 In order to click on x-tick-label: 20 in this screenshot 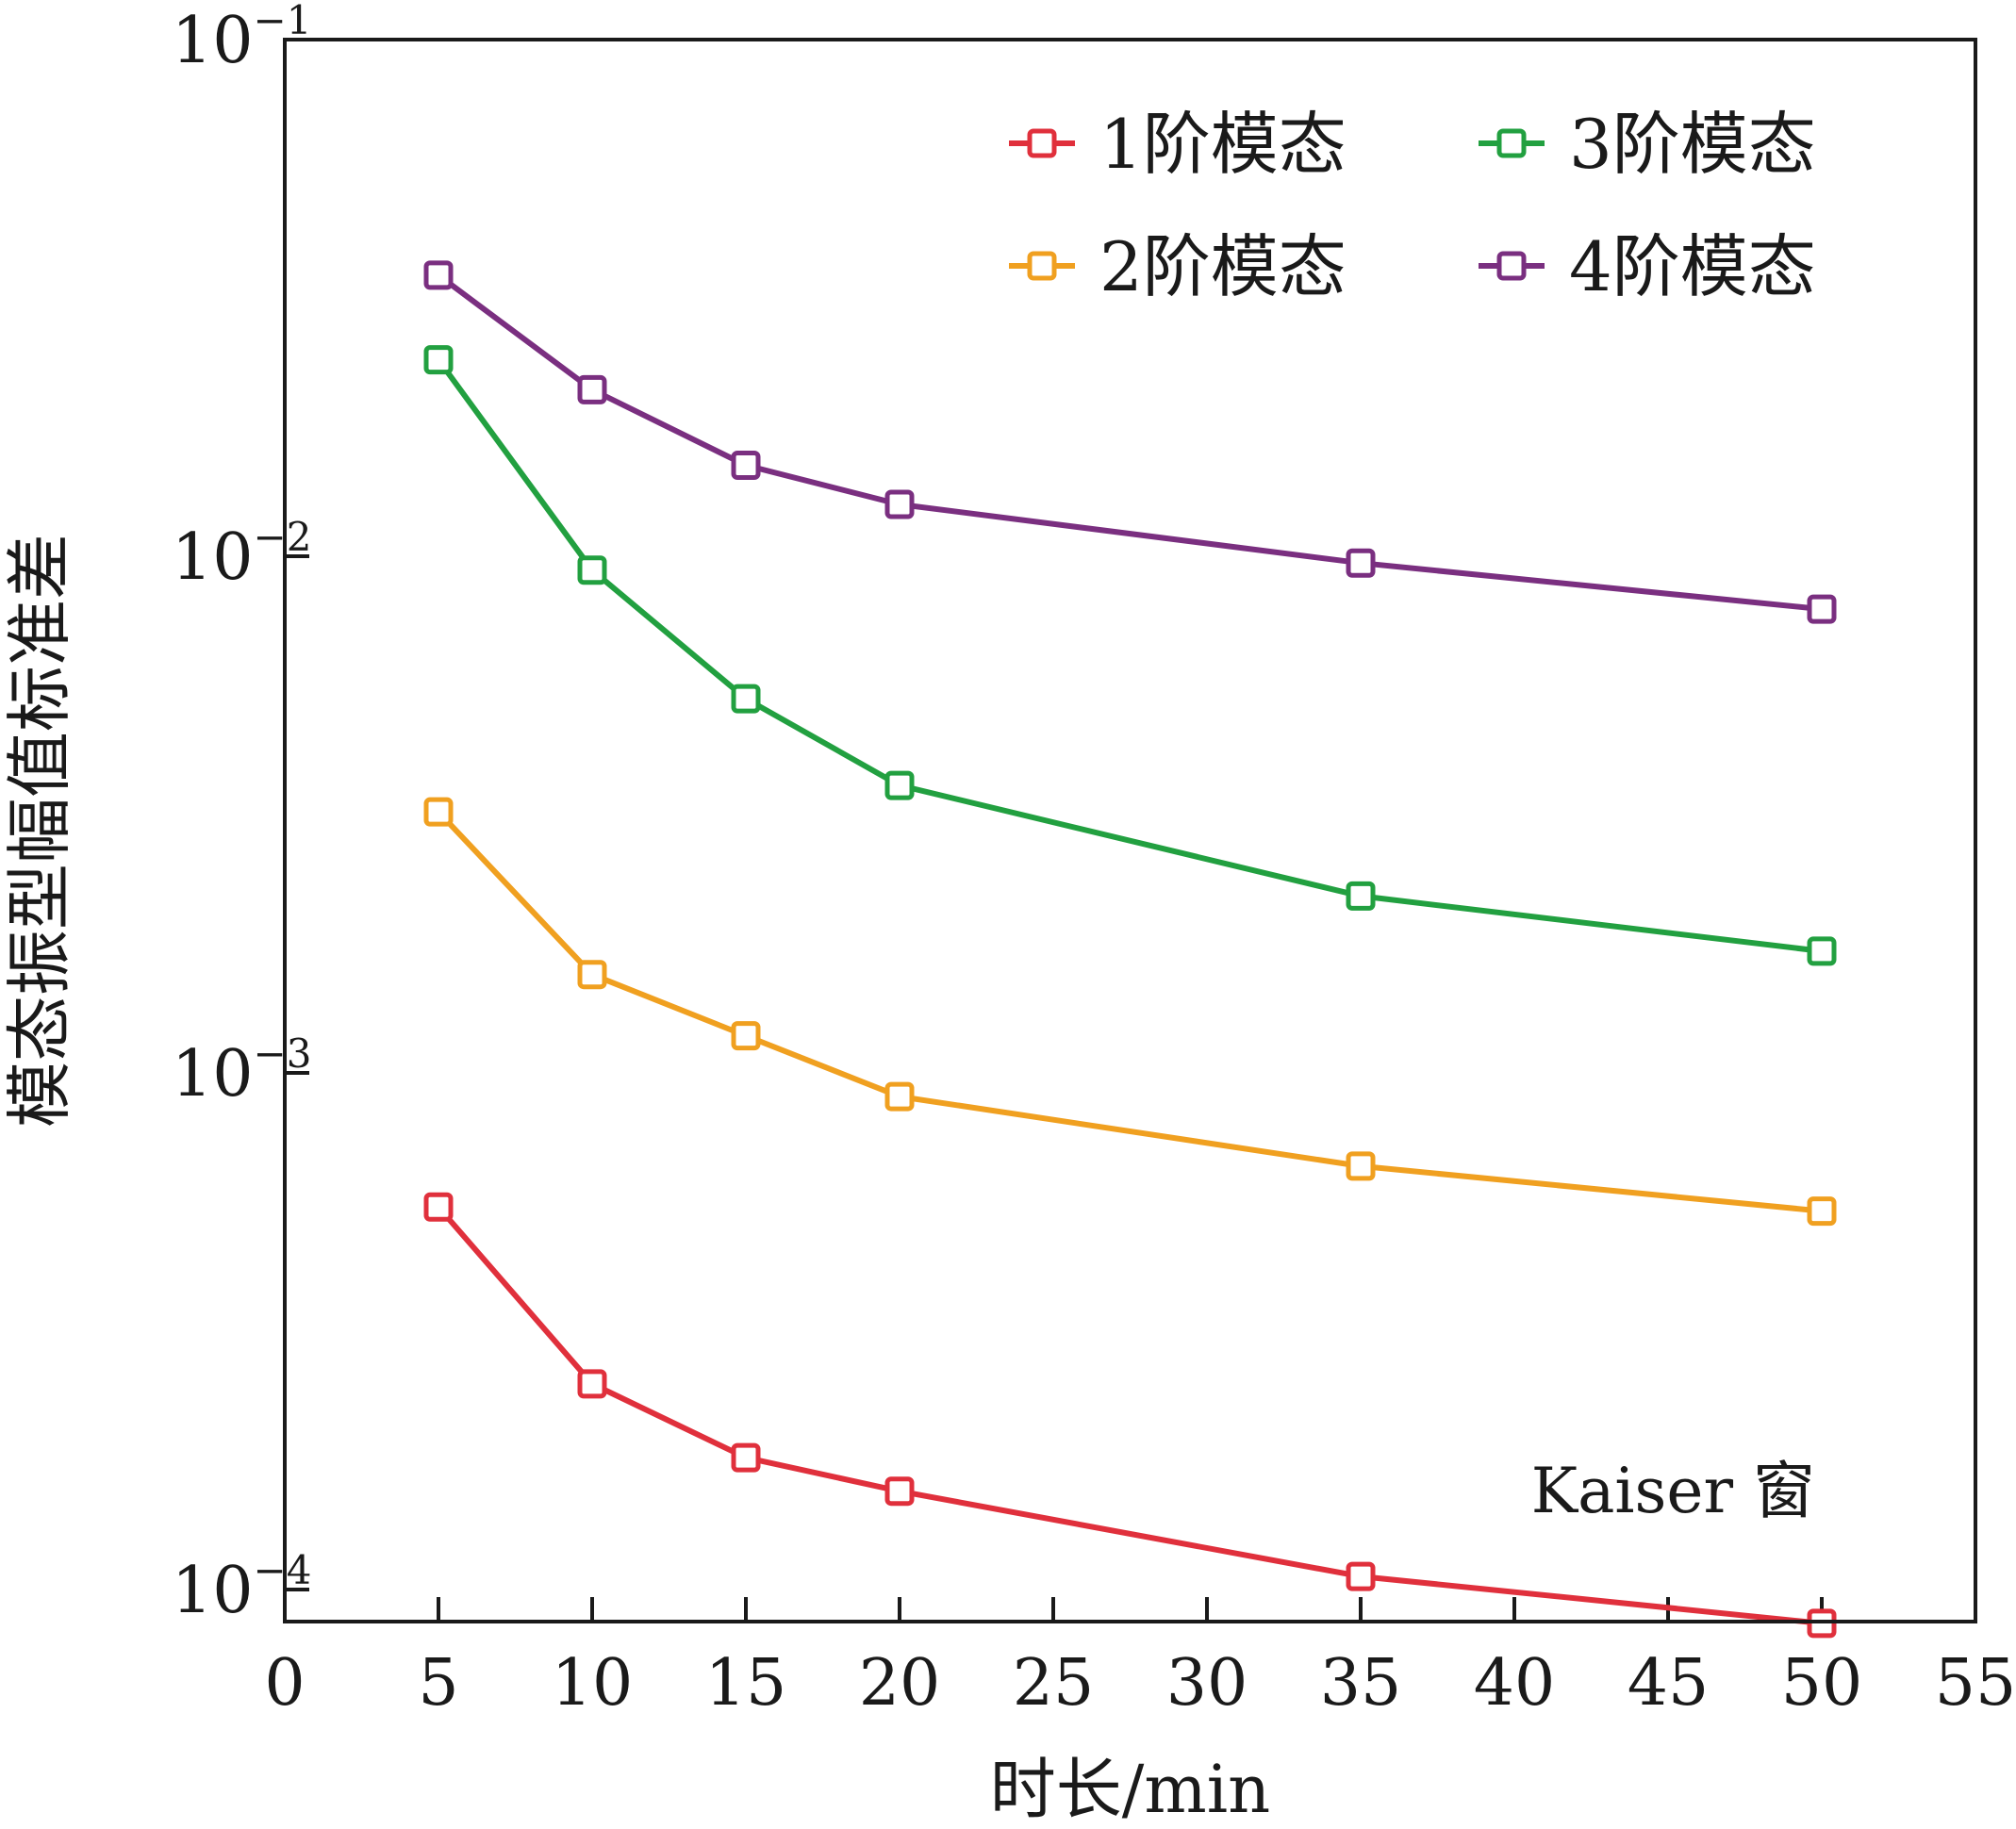, I will do `click(900, 1683)`.